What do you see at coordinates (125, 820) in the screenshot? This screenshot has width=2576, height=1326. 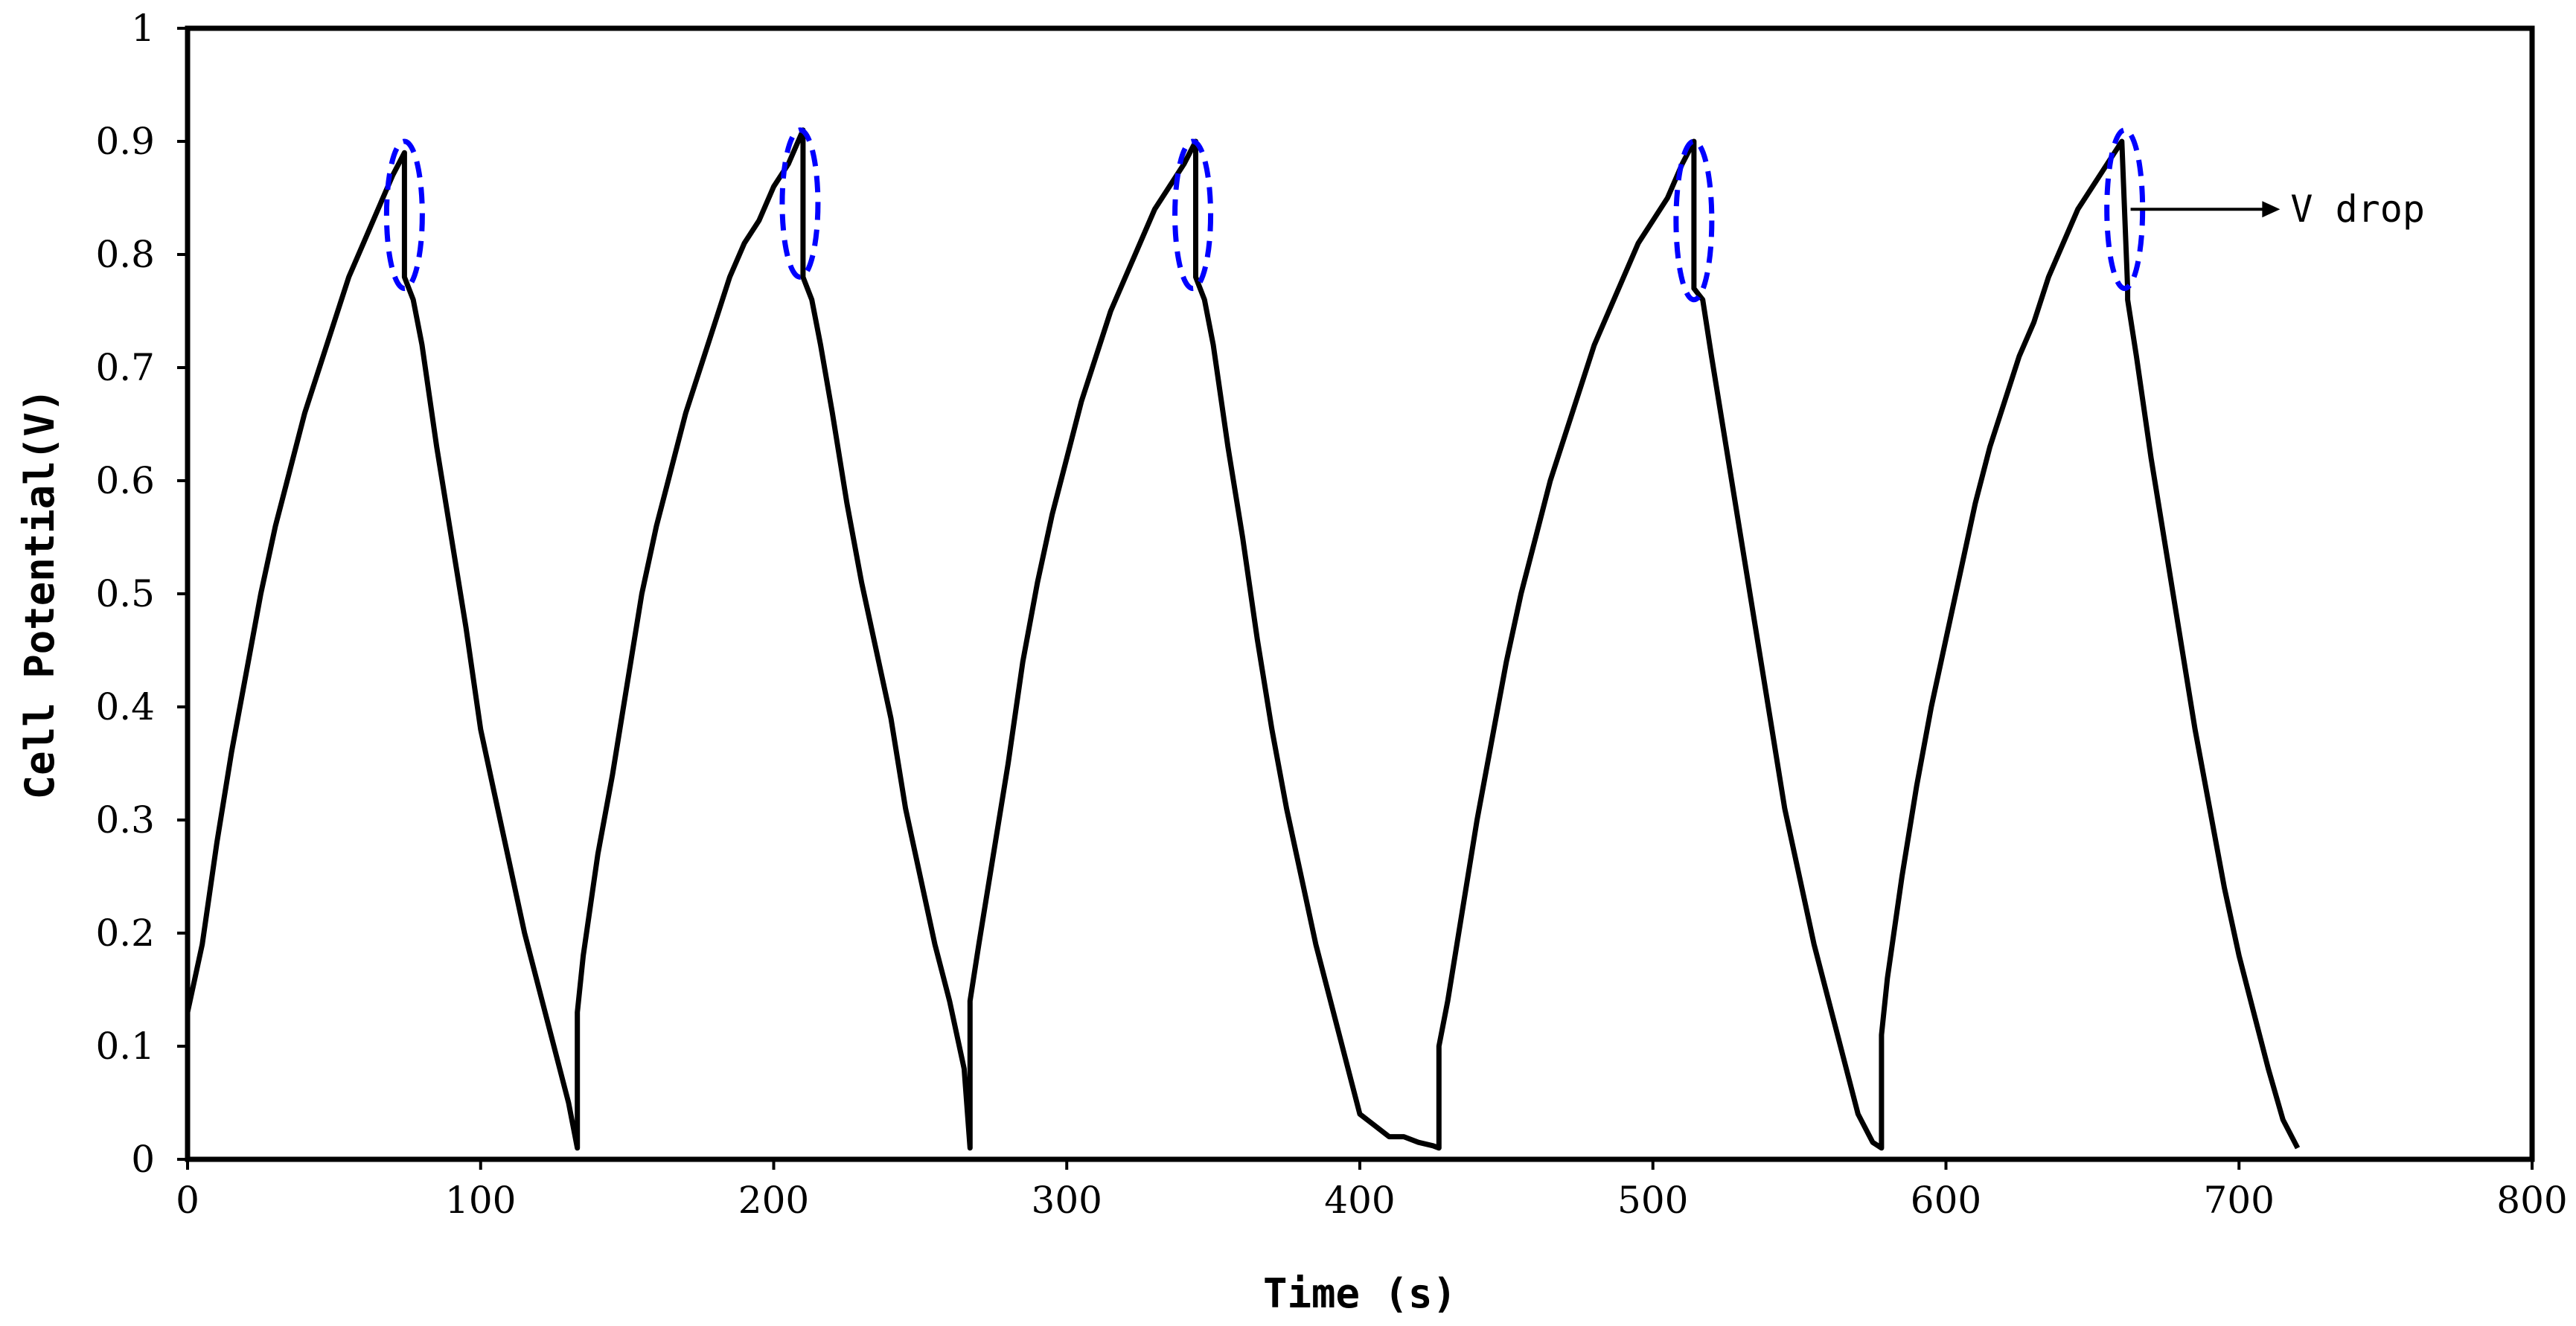 I see `y-tick-label: 0.3` at bounding box center [125, 820].